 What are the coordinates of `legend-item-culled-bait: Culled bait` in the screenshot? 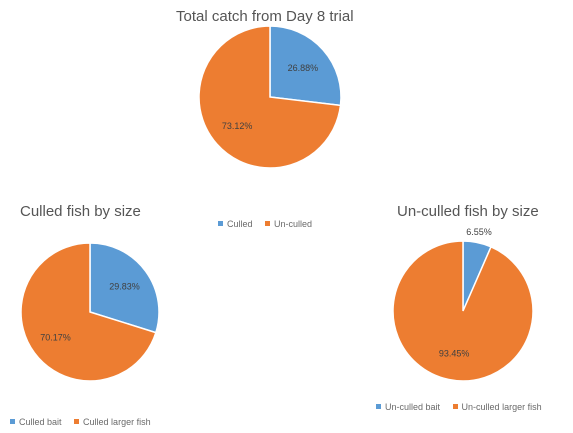 It's located at (36, 422).